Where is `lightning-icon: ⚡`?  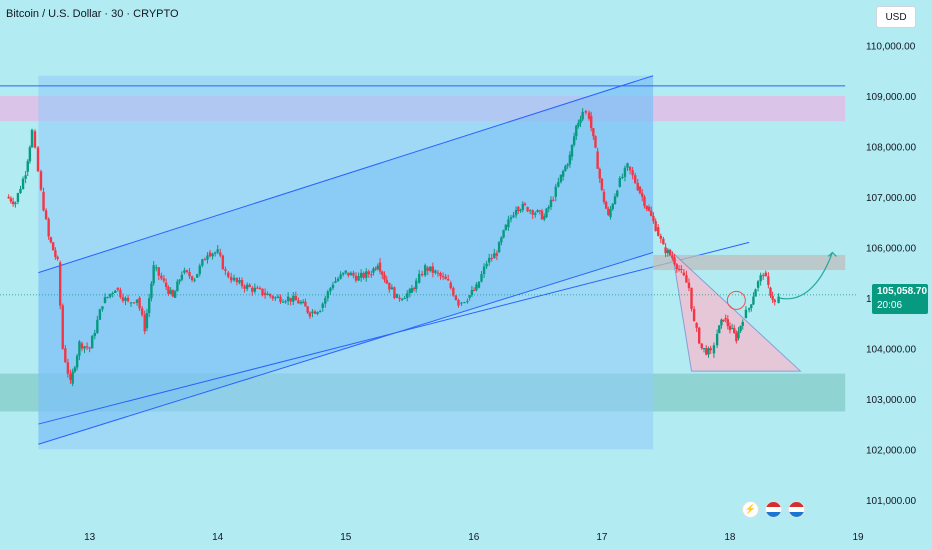
lightning-icon: ⚡ is located at coordinates (750, 509).